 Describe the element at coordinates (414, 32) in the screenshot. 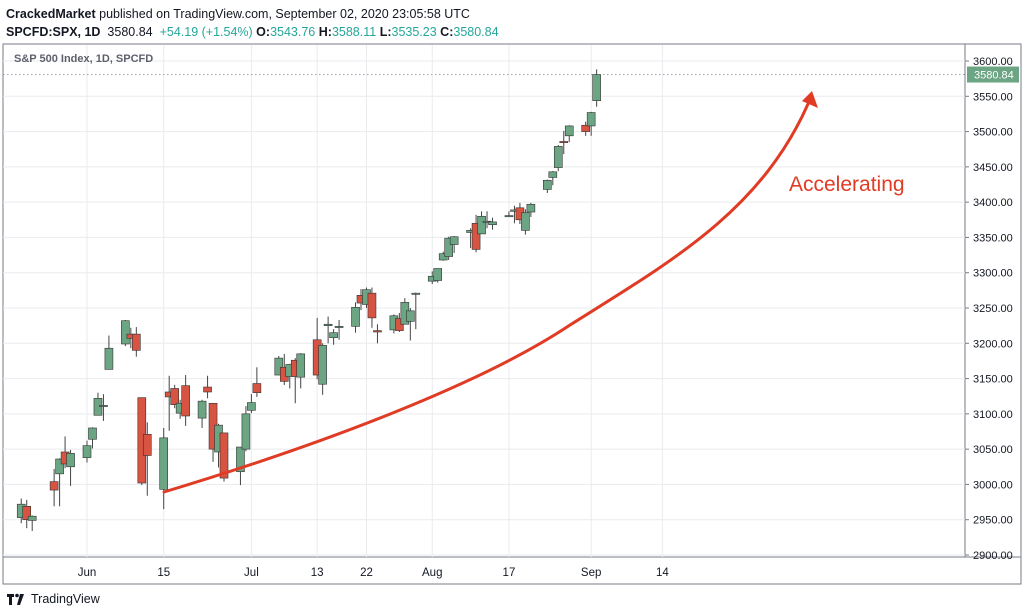

I see `low-value: 3535.23` at that location.